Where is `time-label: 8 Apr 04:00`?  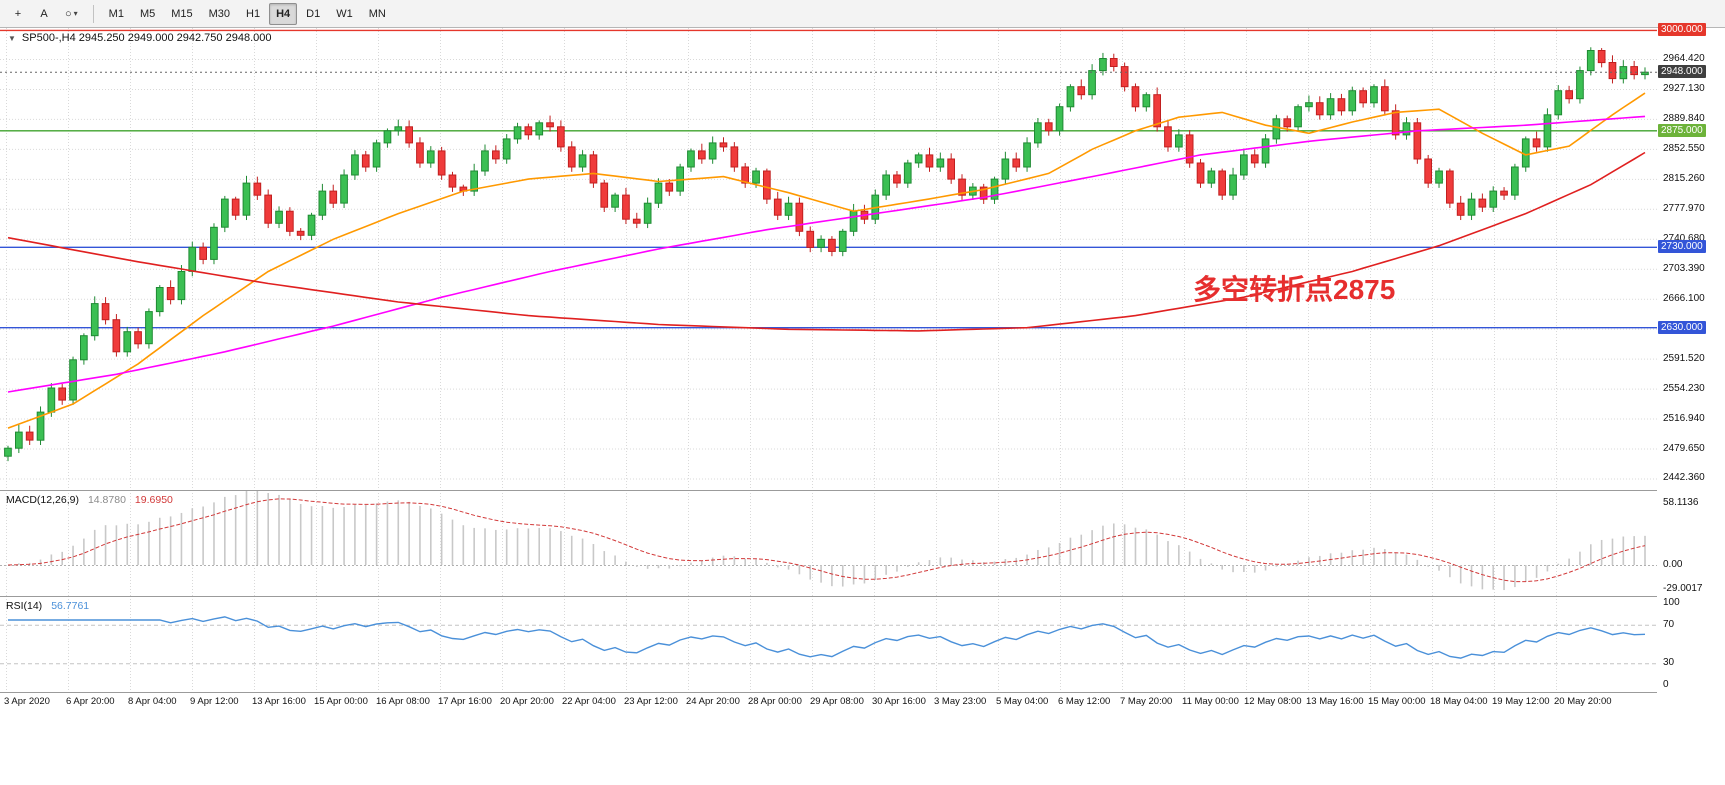 time-label: 8 Apr 04:00 is located at coordinates (152, 701).